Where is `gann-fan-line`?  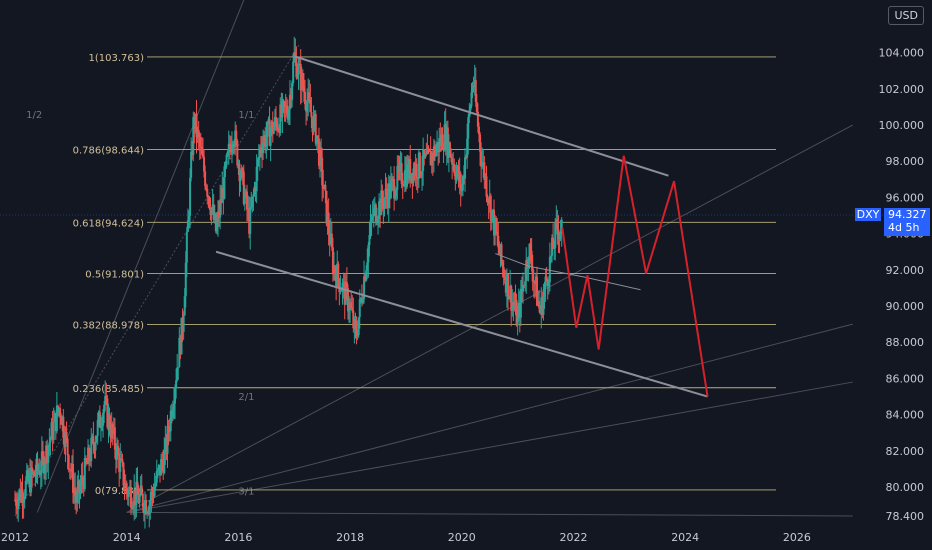 gann-fan-line is located at coordinates (489, 514).